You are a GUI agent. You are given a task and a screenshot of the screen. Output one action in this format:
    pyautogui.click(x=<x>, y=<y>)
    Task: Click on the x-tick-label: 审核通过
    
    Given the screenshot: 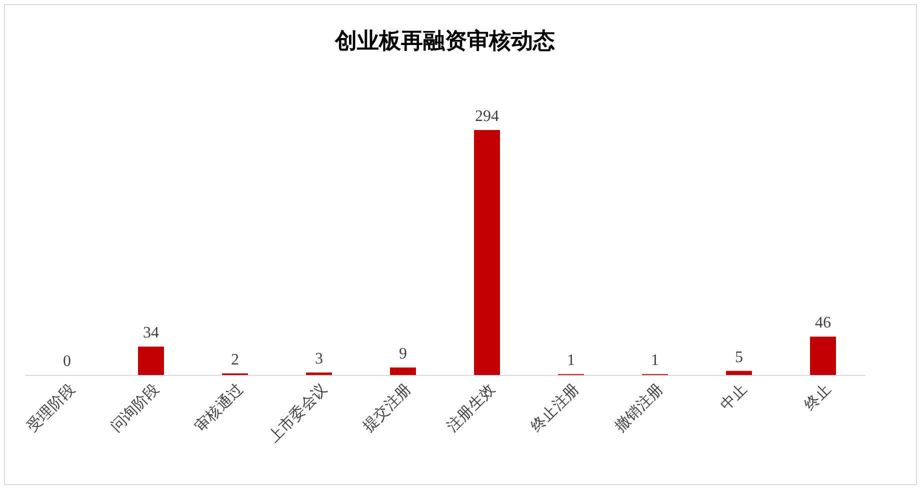 What is the action you would take?
    pyautogui.click(x=218, y=408)
    